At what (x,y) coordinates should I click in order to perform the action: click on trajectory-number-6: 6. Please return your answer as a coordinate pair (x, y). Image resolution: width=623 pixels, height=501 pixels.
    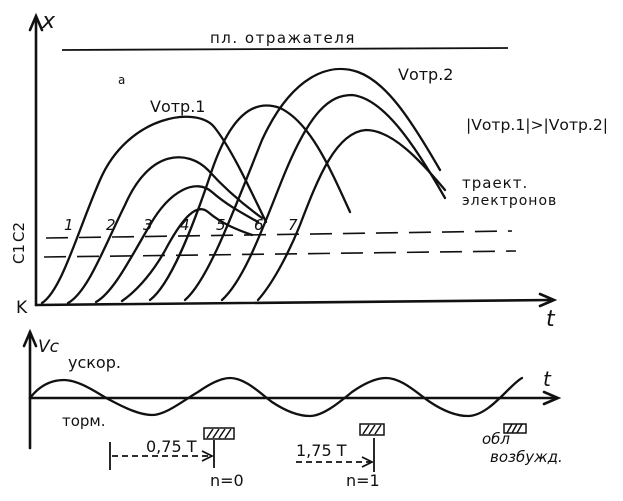
    Looking at the image, I should click on (259, 225).